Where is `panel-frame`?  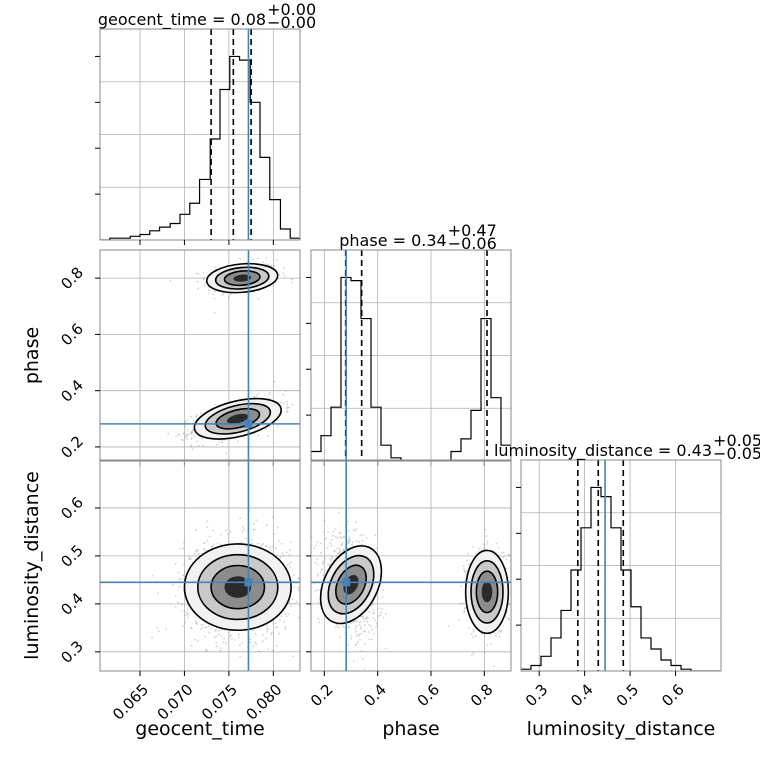
panel-frame is located at coordinates (411, 565).